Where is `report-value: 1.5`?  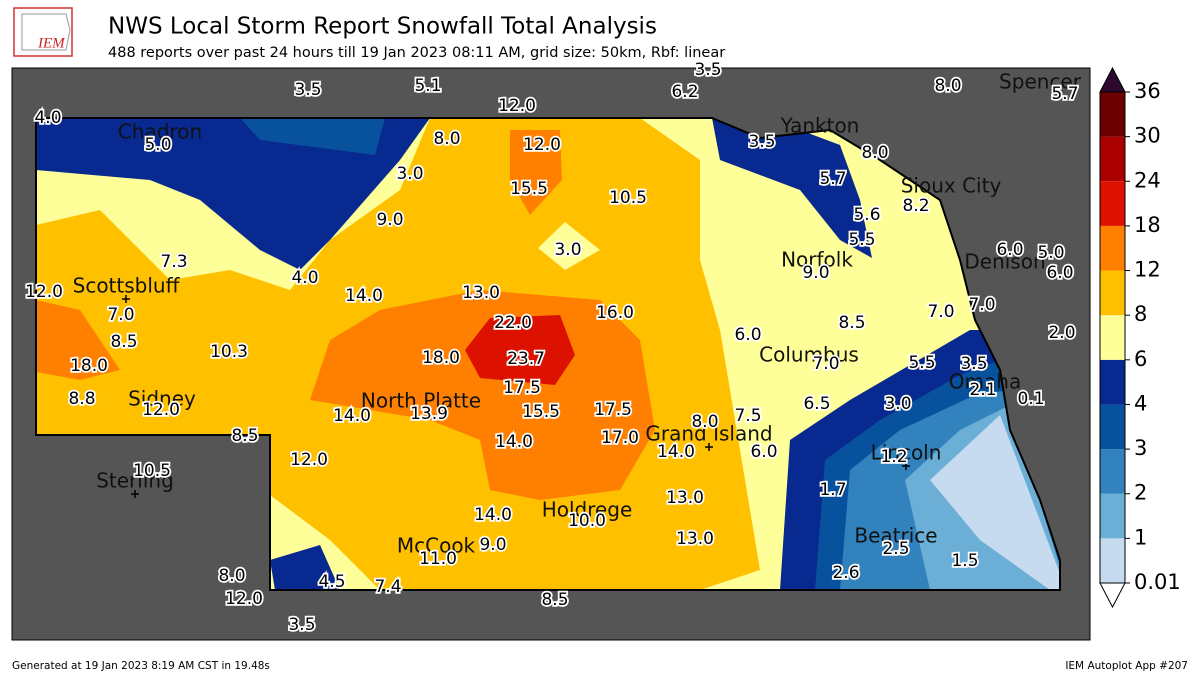
report-value: 1.5 is located at coordinates (964, 561).